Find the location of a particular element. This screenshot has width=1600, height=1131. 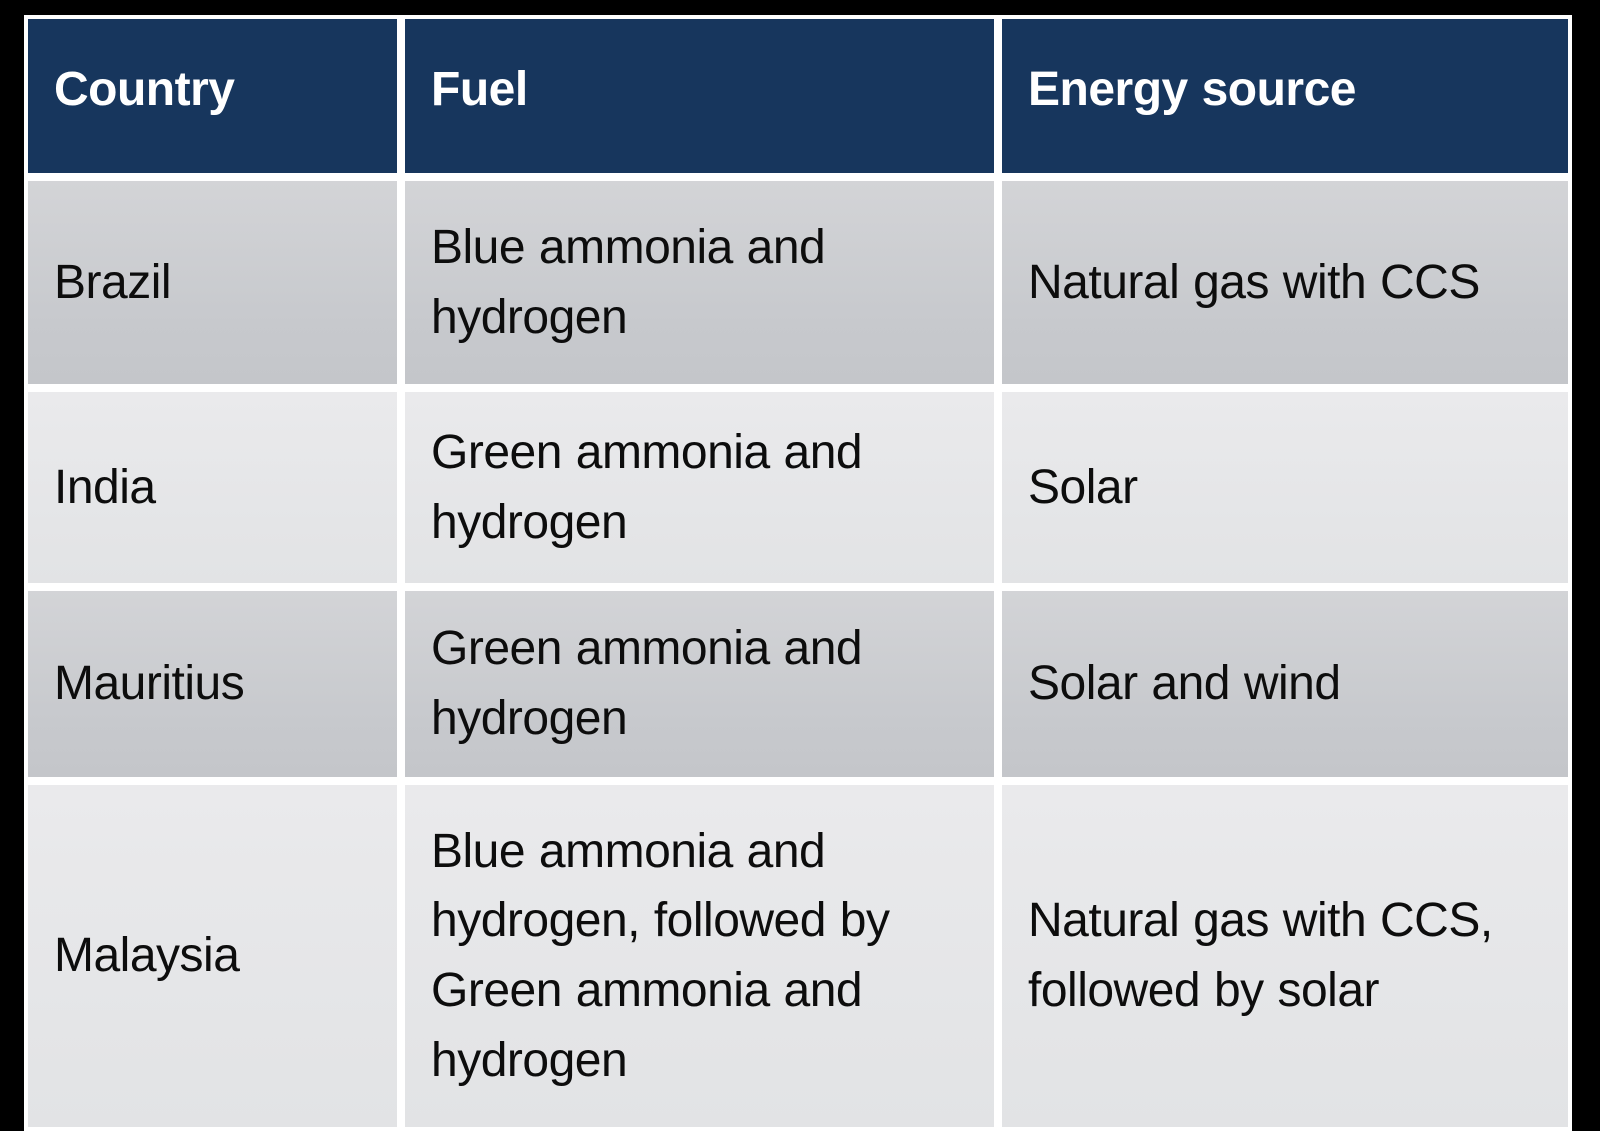

energy-source-value: Natural gas with CCS is located at coordinates (1254, 282).